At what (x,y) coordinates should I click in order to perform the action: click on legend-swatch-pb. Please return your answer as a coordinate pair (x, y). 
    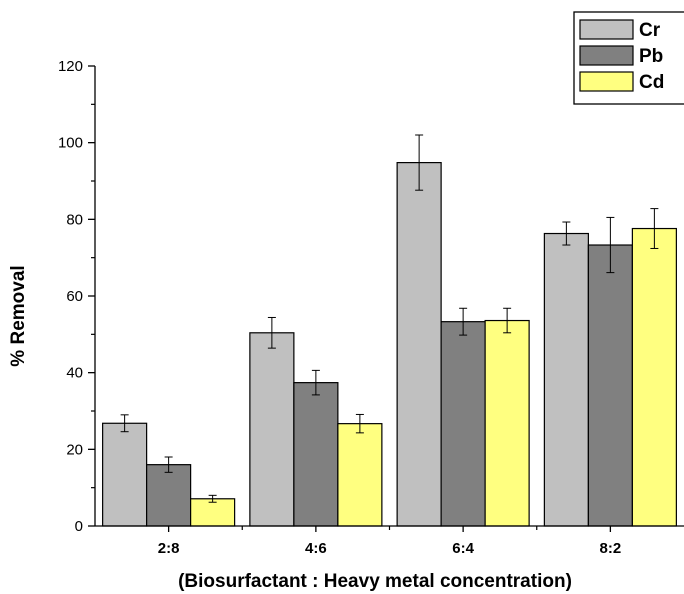
    Looking at the image, I should click on (606, 55).